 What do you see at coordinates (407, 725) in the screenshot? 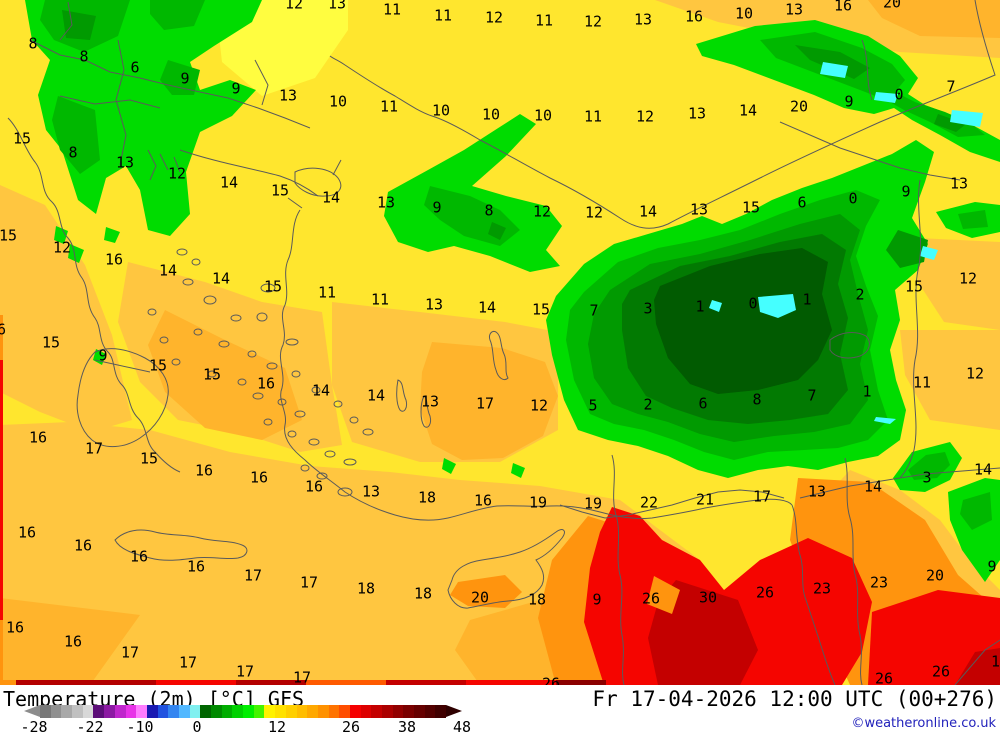
I see `colorbar-tick: 38` at bounding box center [407, 725].